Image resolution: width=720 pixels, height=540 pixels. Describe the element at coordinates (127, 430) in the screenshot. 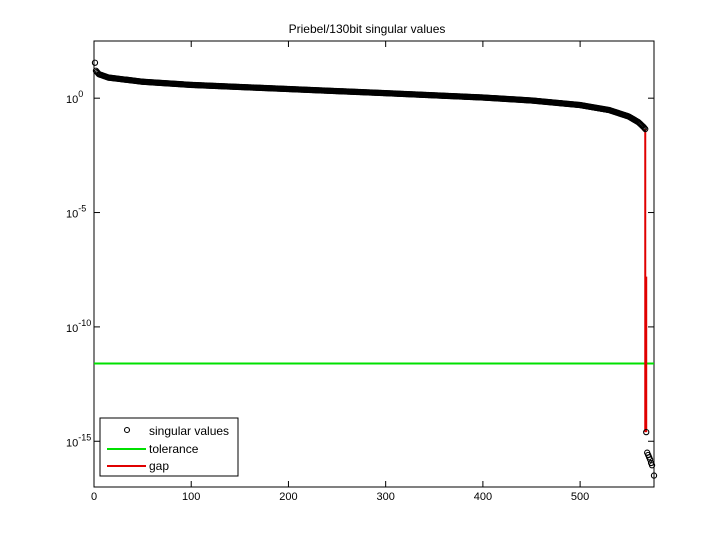

I see `legend-marker-singular-values` at that location.